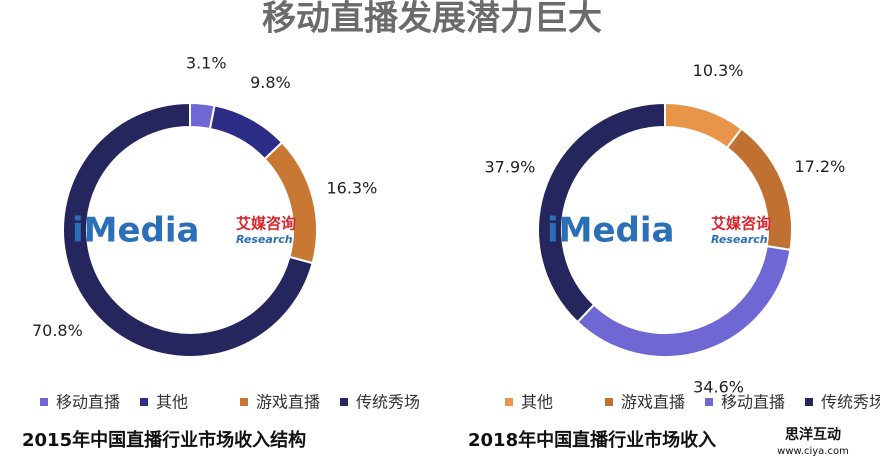 The image size is (880, 463). I want to click on value-label: 3.1%, so click(206, 62).